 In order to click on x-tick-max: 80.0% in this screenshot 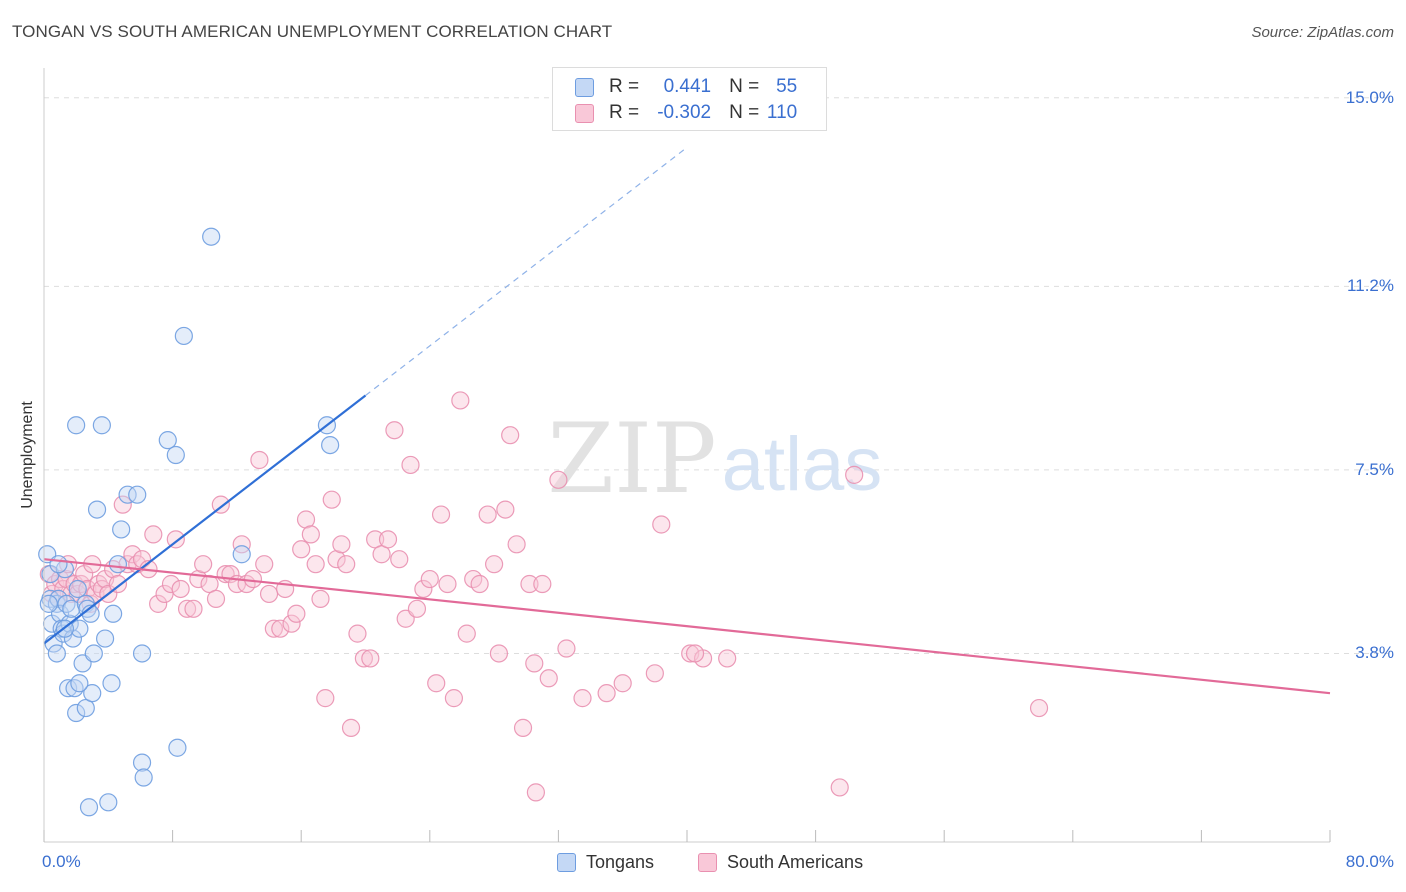, I will do `click(1369, 861)`.